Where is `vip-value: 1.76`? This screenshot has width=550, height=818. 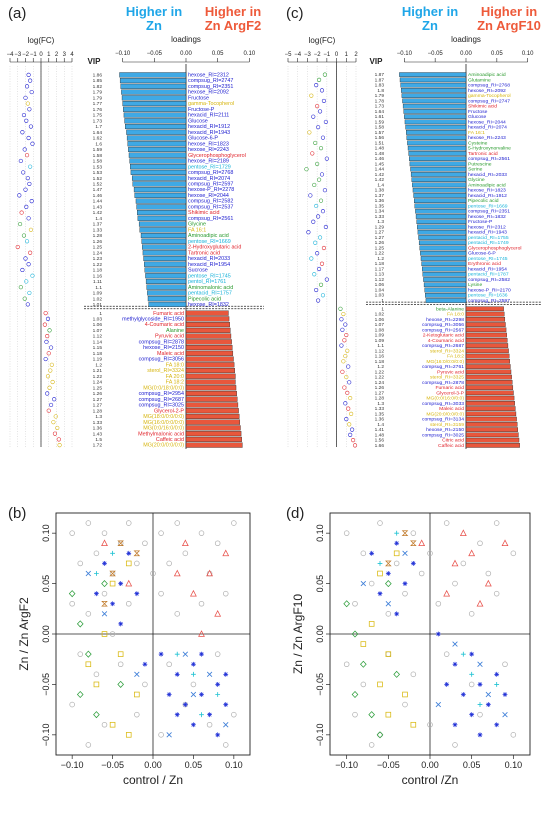 vip-value: 1.76 is located at coordinates (98, 110).